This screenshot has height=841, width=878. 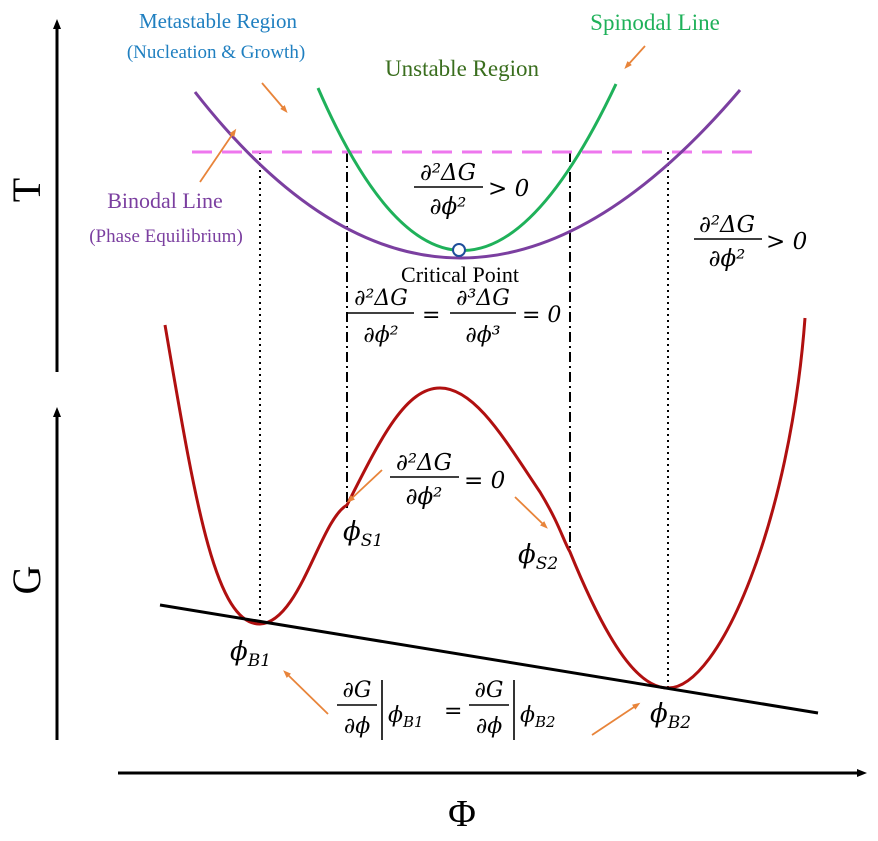 I want to click on metastable-region-label: Metastable Region, so click(x=218, y=21).